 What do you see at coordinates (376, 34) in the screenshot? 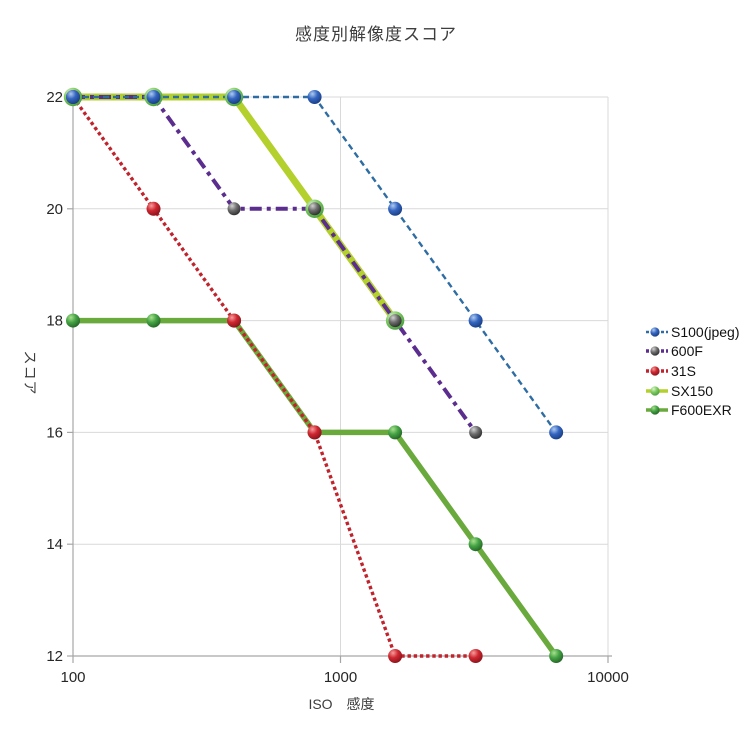
I see `chart-title: 感度別解像度スコア` at bounding box center [376, 34].